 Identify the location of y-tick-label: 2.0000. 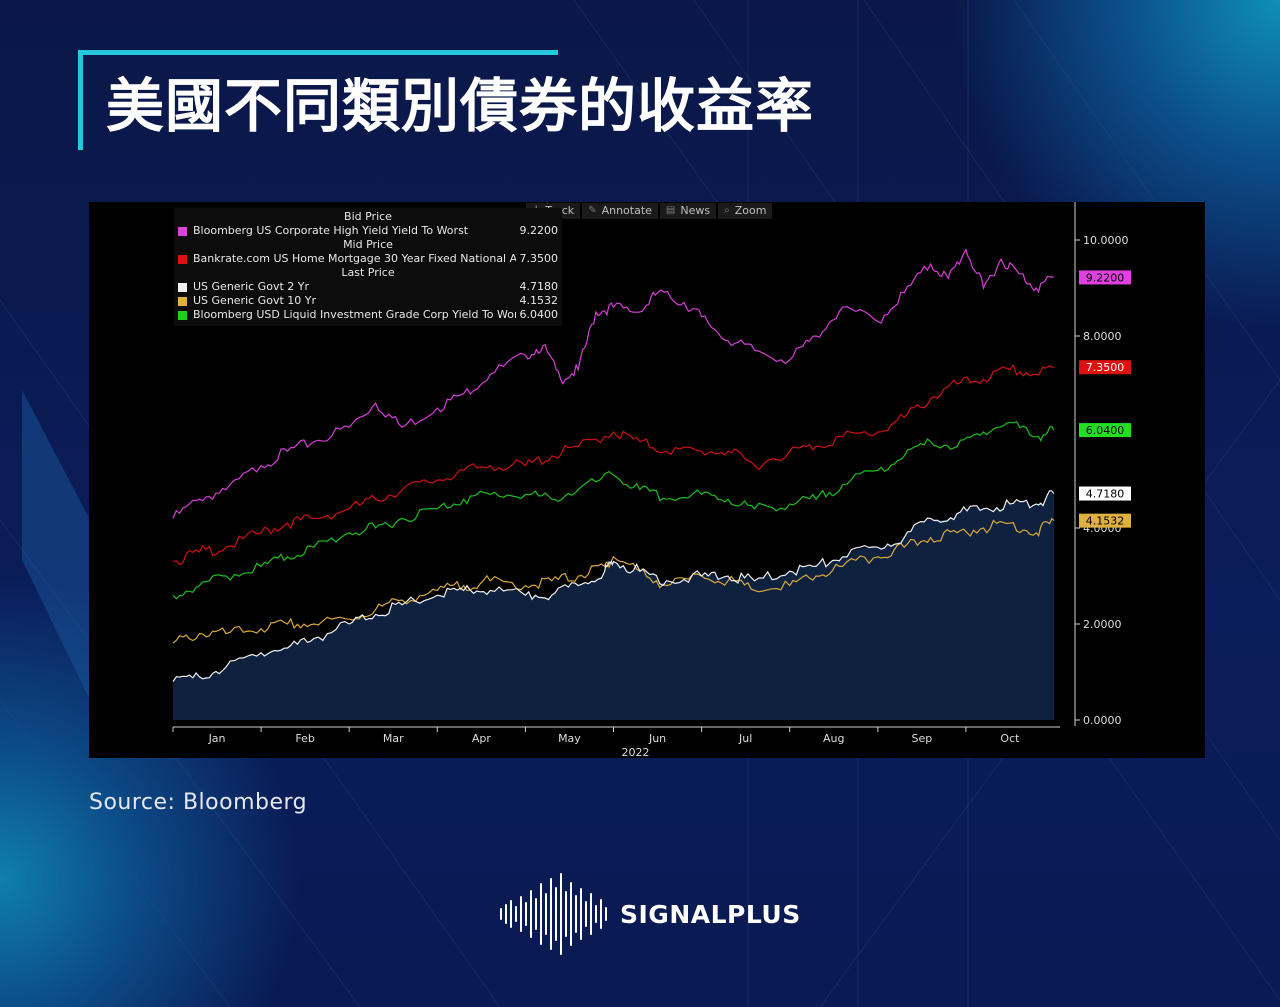
(1102, 624).